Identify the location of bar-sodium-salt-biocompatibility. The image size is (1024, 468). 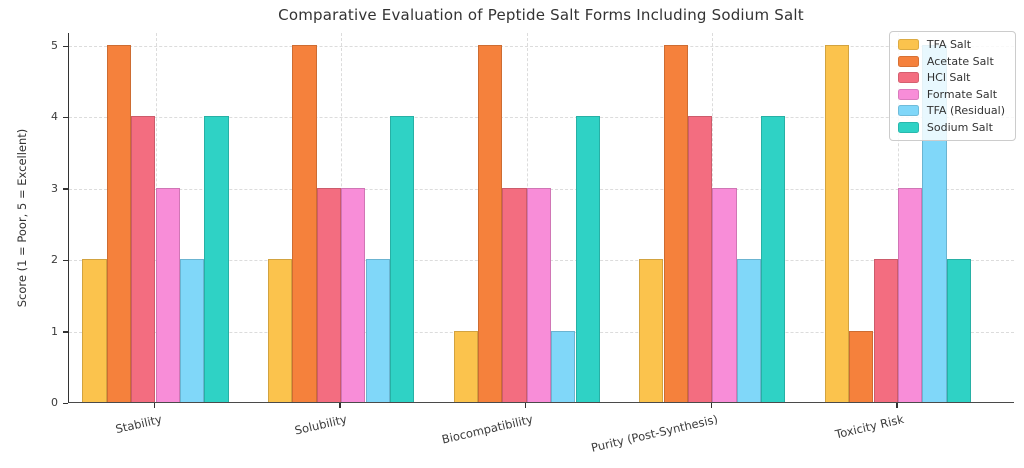
(587, 259).